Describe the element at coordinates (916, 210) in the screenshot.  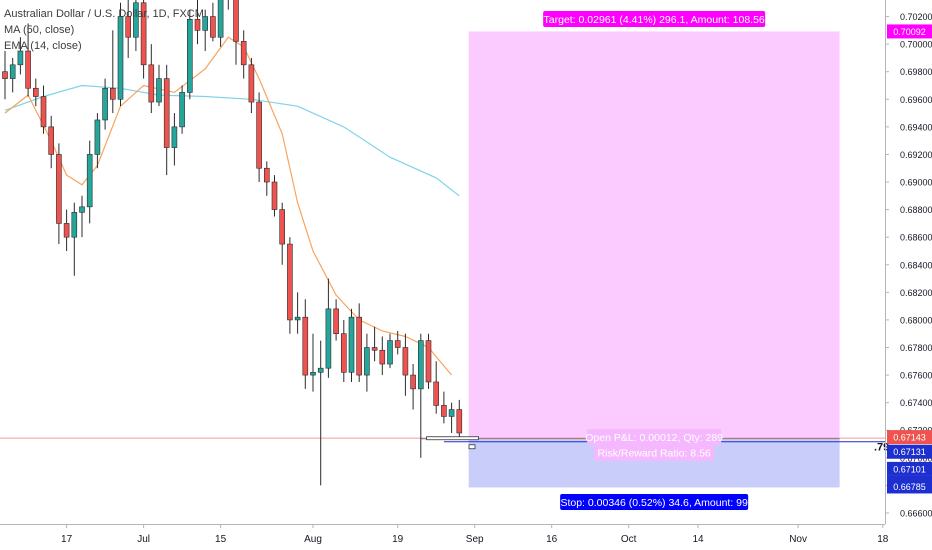
I see `price-axis-label: 0.68800` at that location.